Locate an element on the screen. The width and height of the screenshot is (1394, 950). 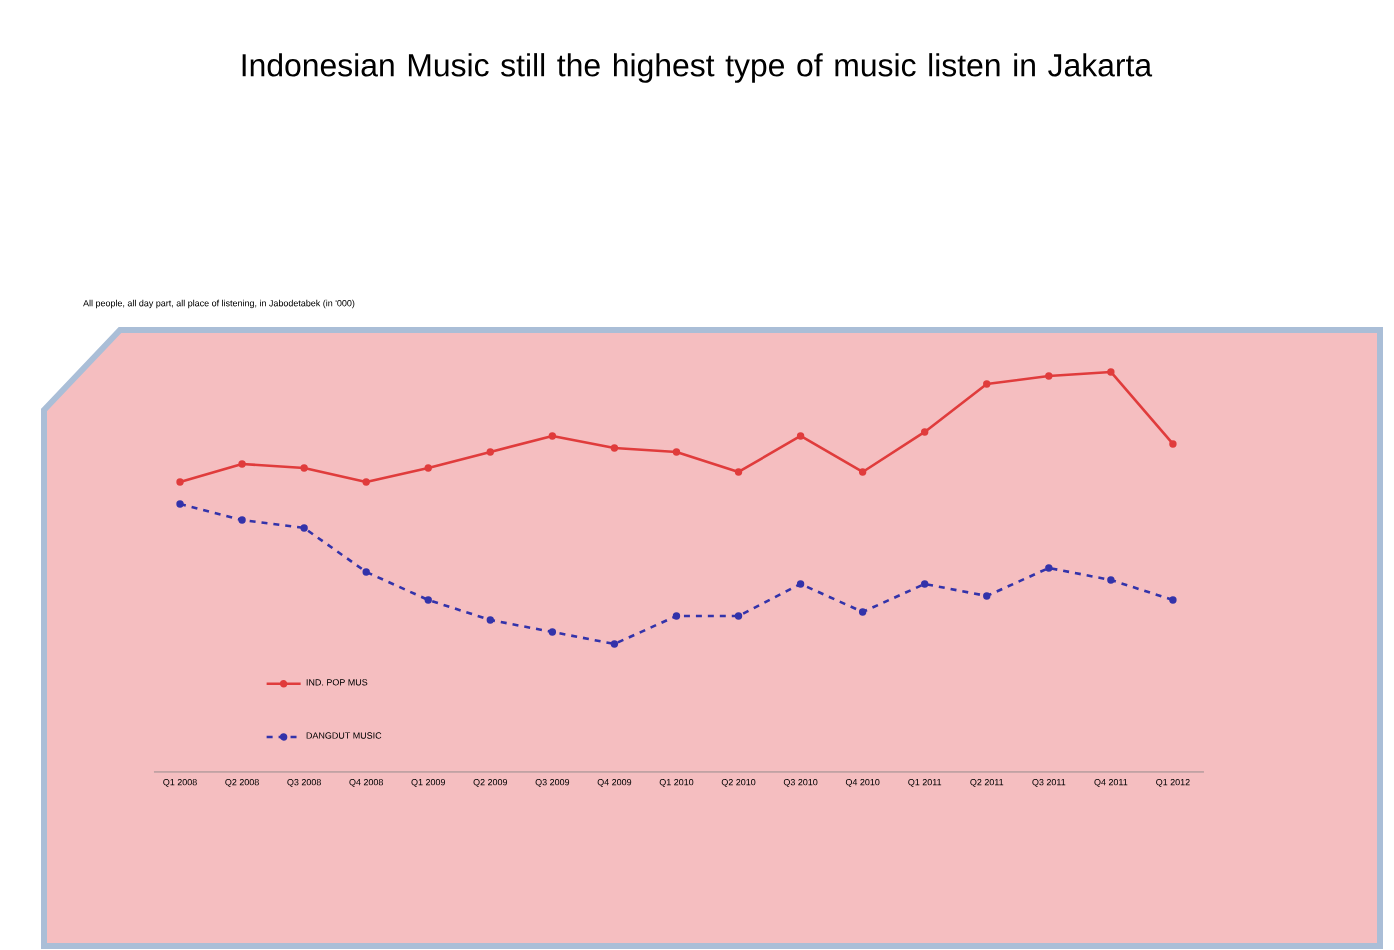
chart-title: Indonesian Music still the highest type of music listen in Jakarta is located at coordinates (697, 68).